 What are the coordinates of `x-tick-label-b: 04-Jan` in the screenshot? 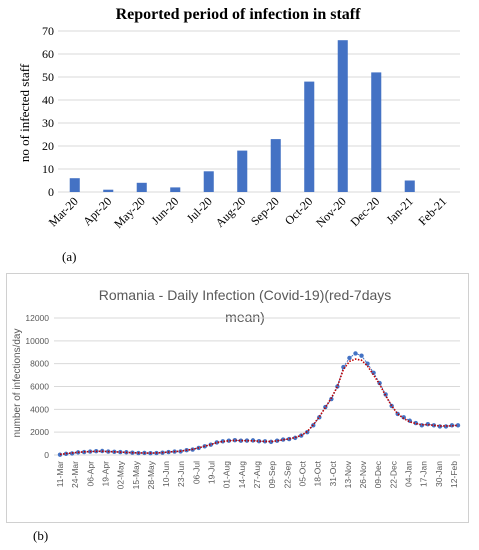 It's located at (409, 474).